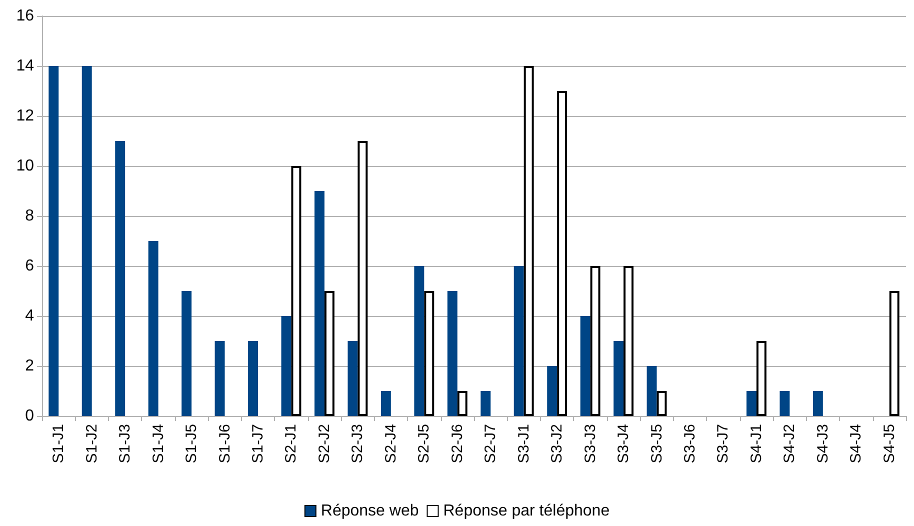  I want to click on x-tick-label: S1-J2, so click(91, 444).